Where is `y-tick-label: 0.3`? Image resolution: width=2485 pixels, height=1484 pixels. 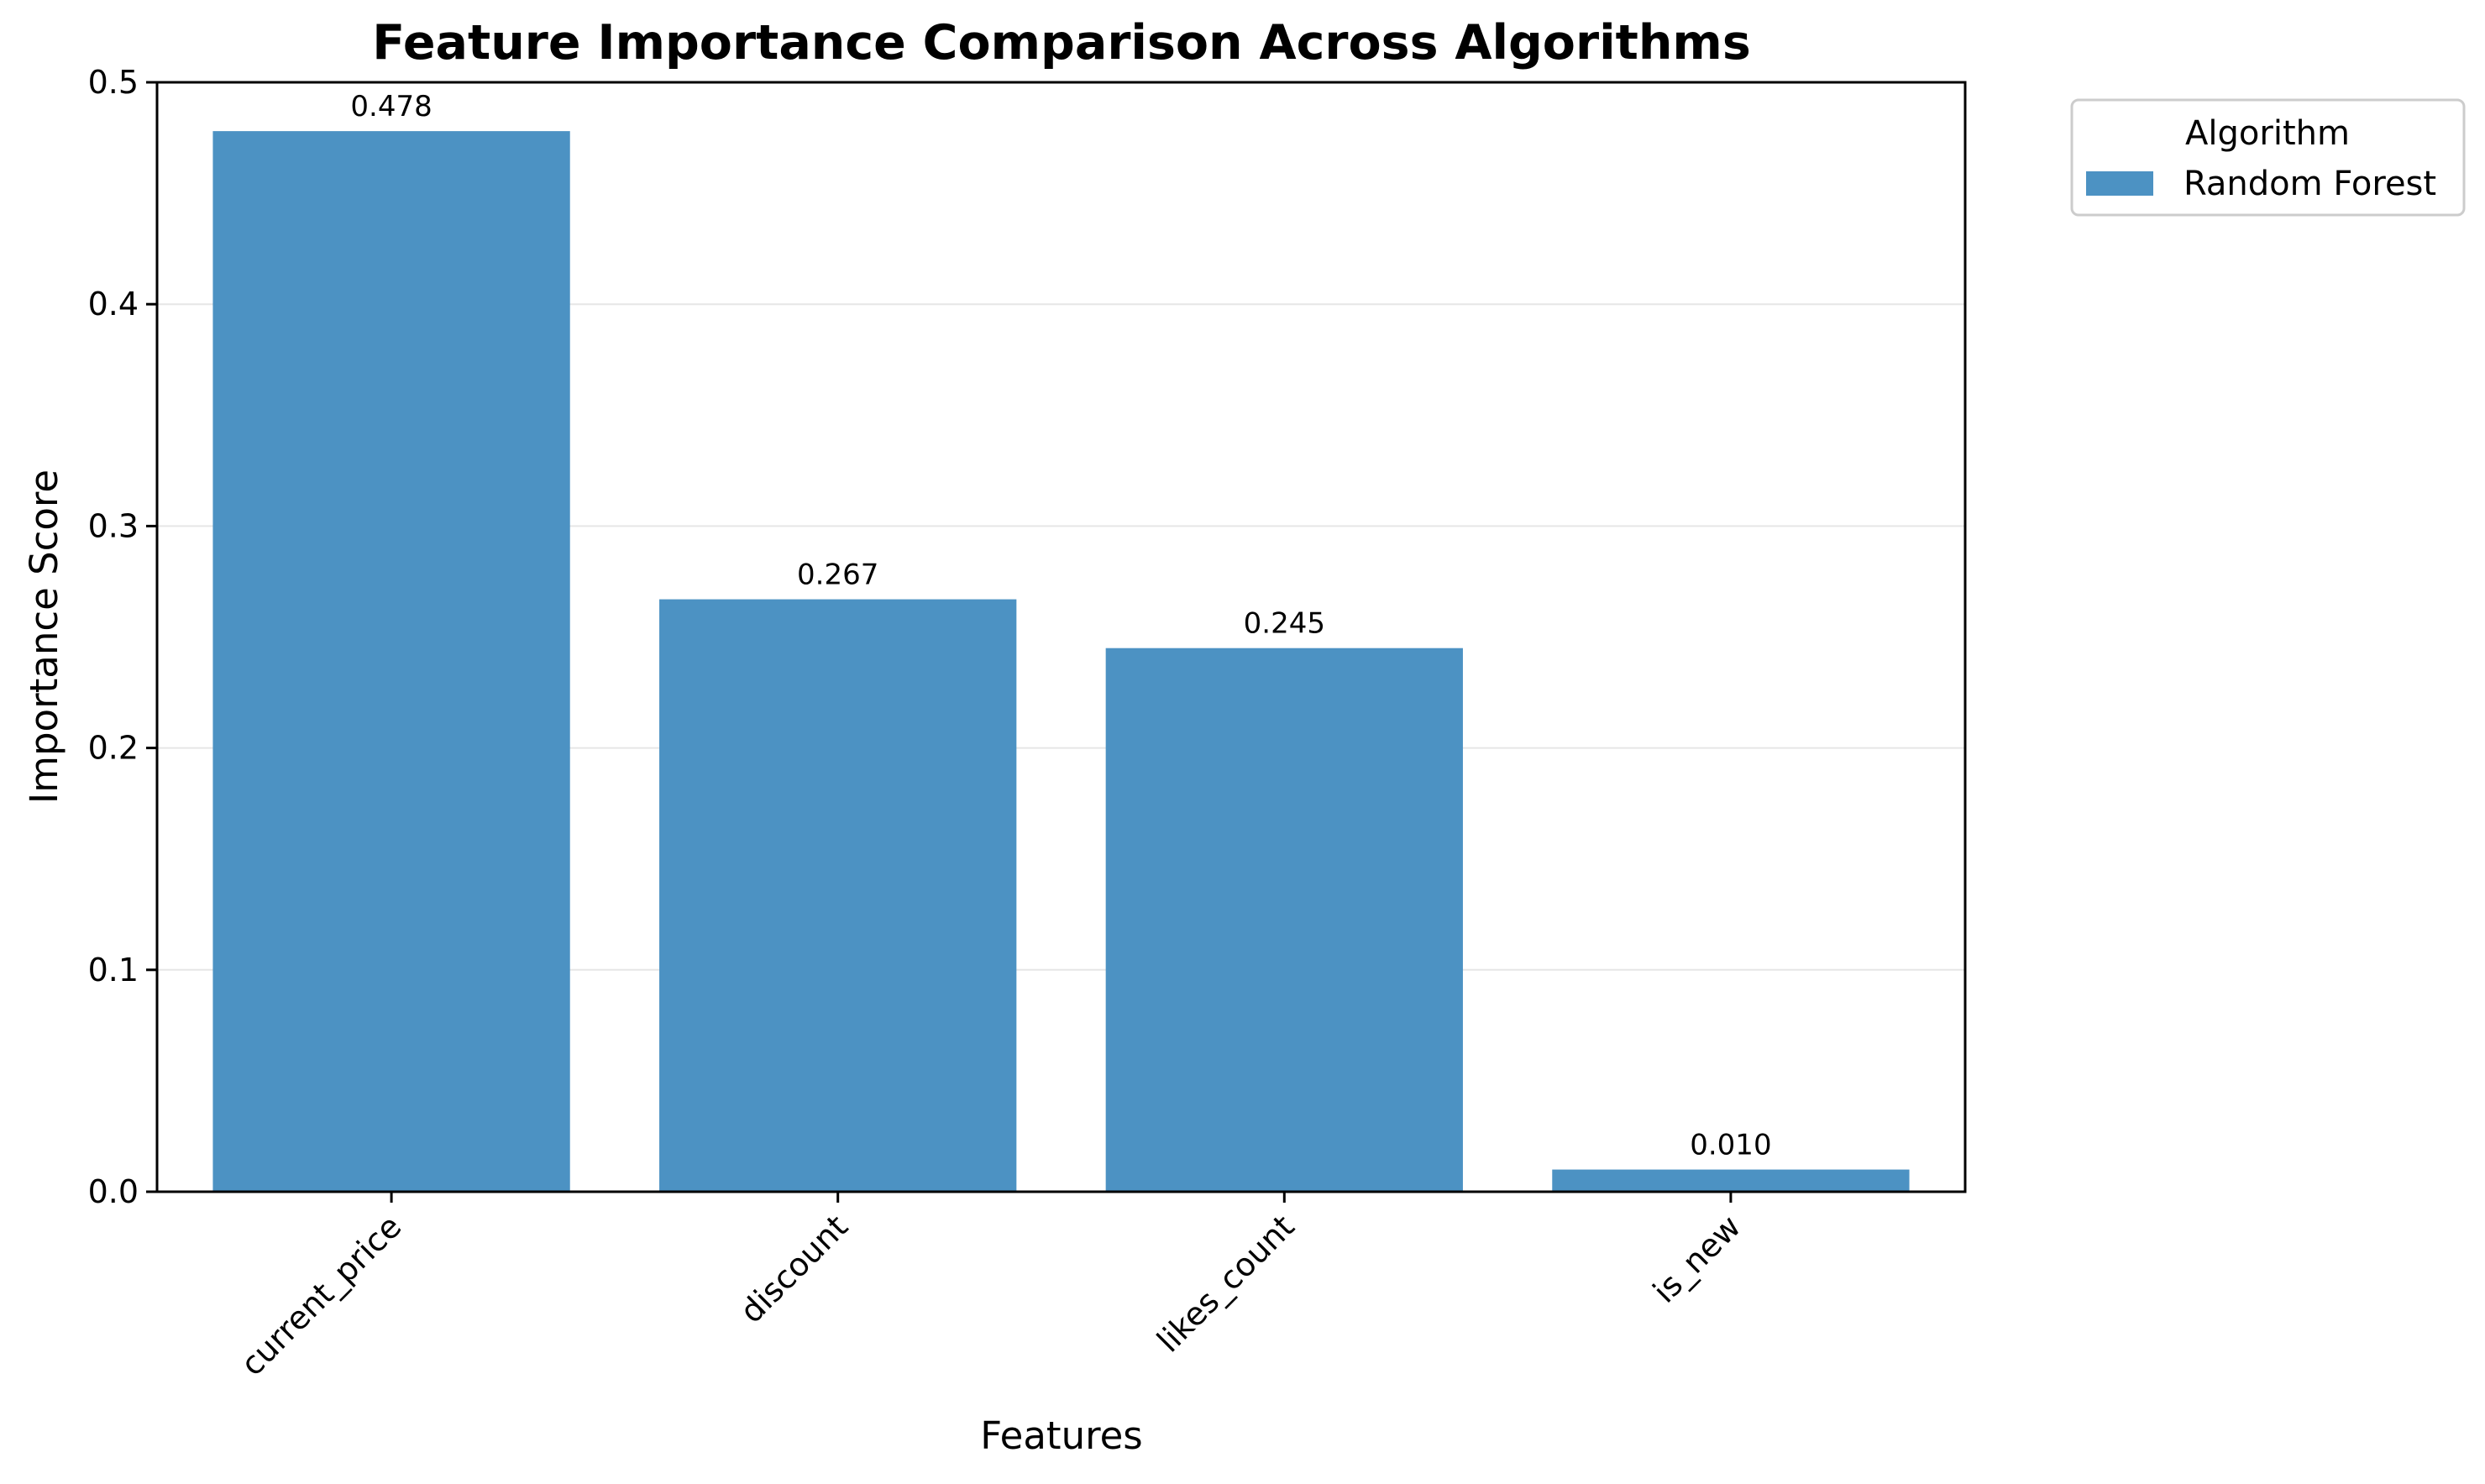 y-tick-label: 0.3 is located at coordinates (113, 525).